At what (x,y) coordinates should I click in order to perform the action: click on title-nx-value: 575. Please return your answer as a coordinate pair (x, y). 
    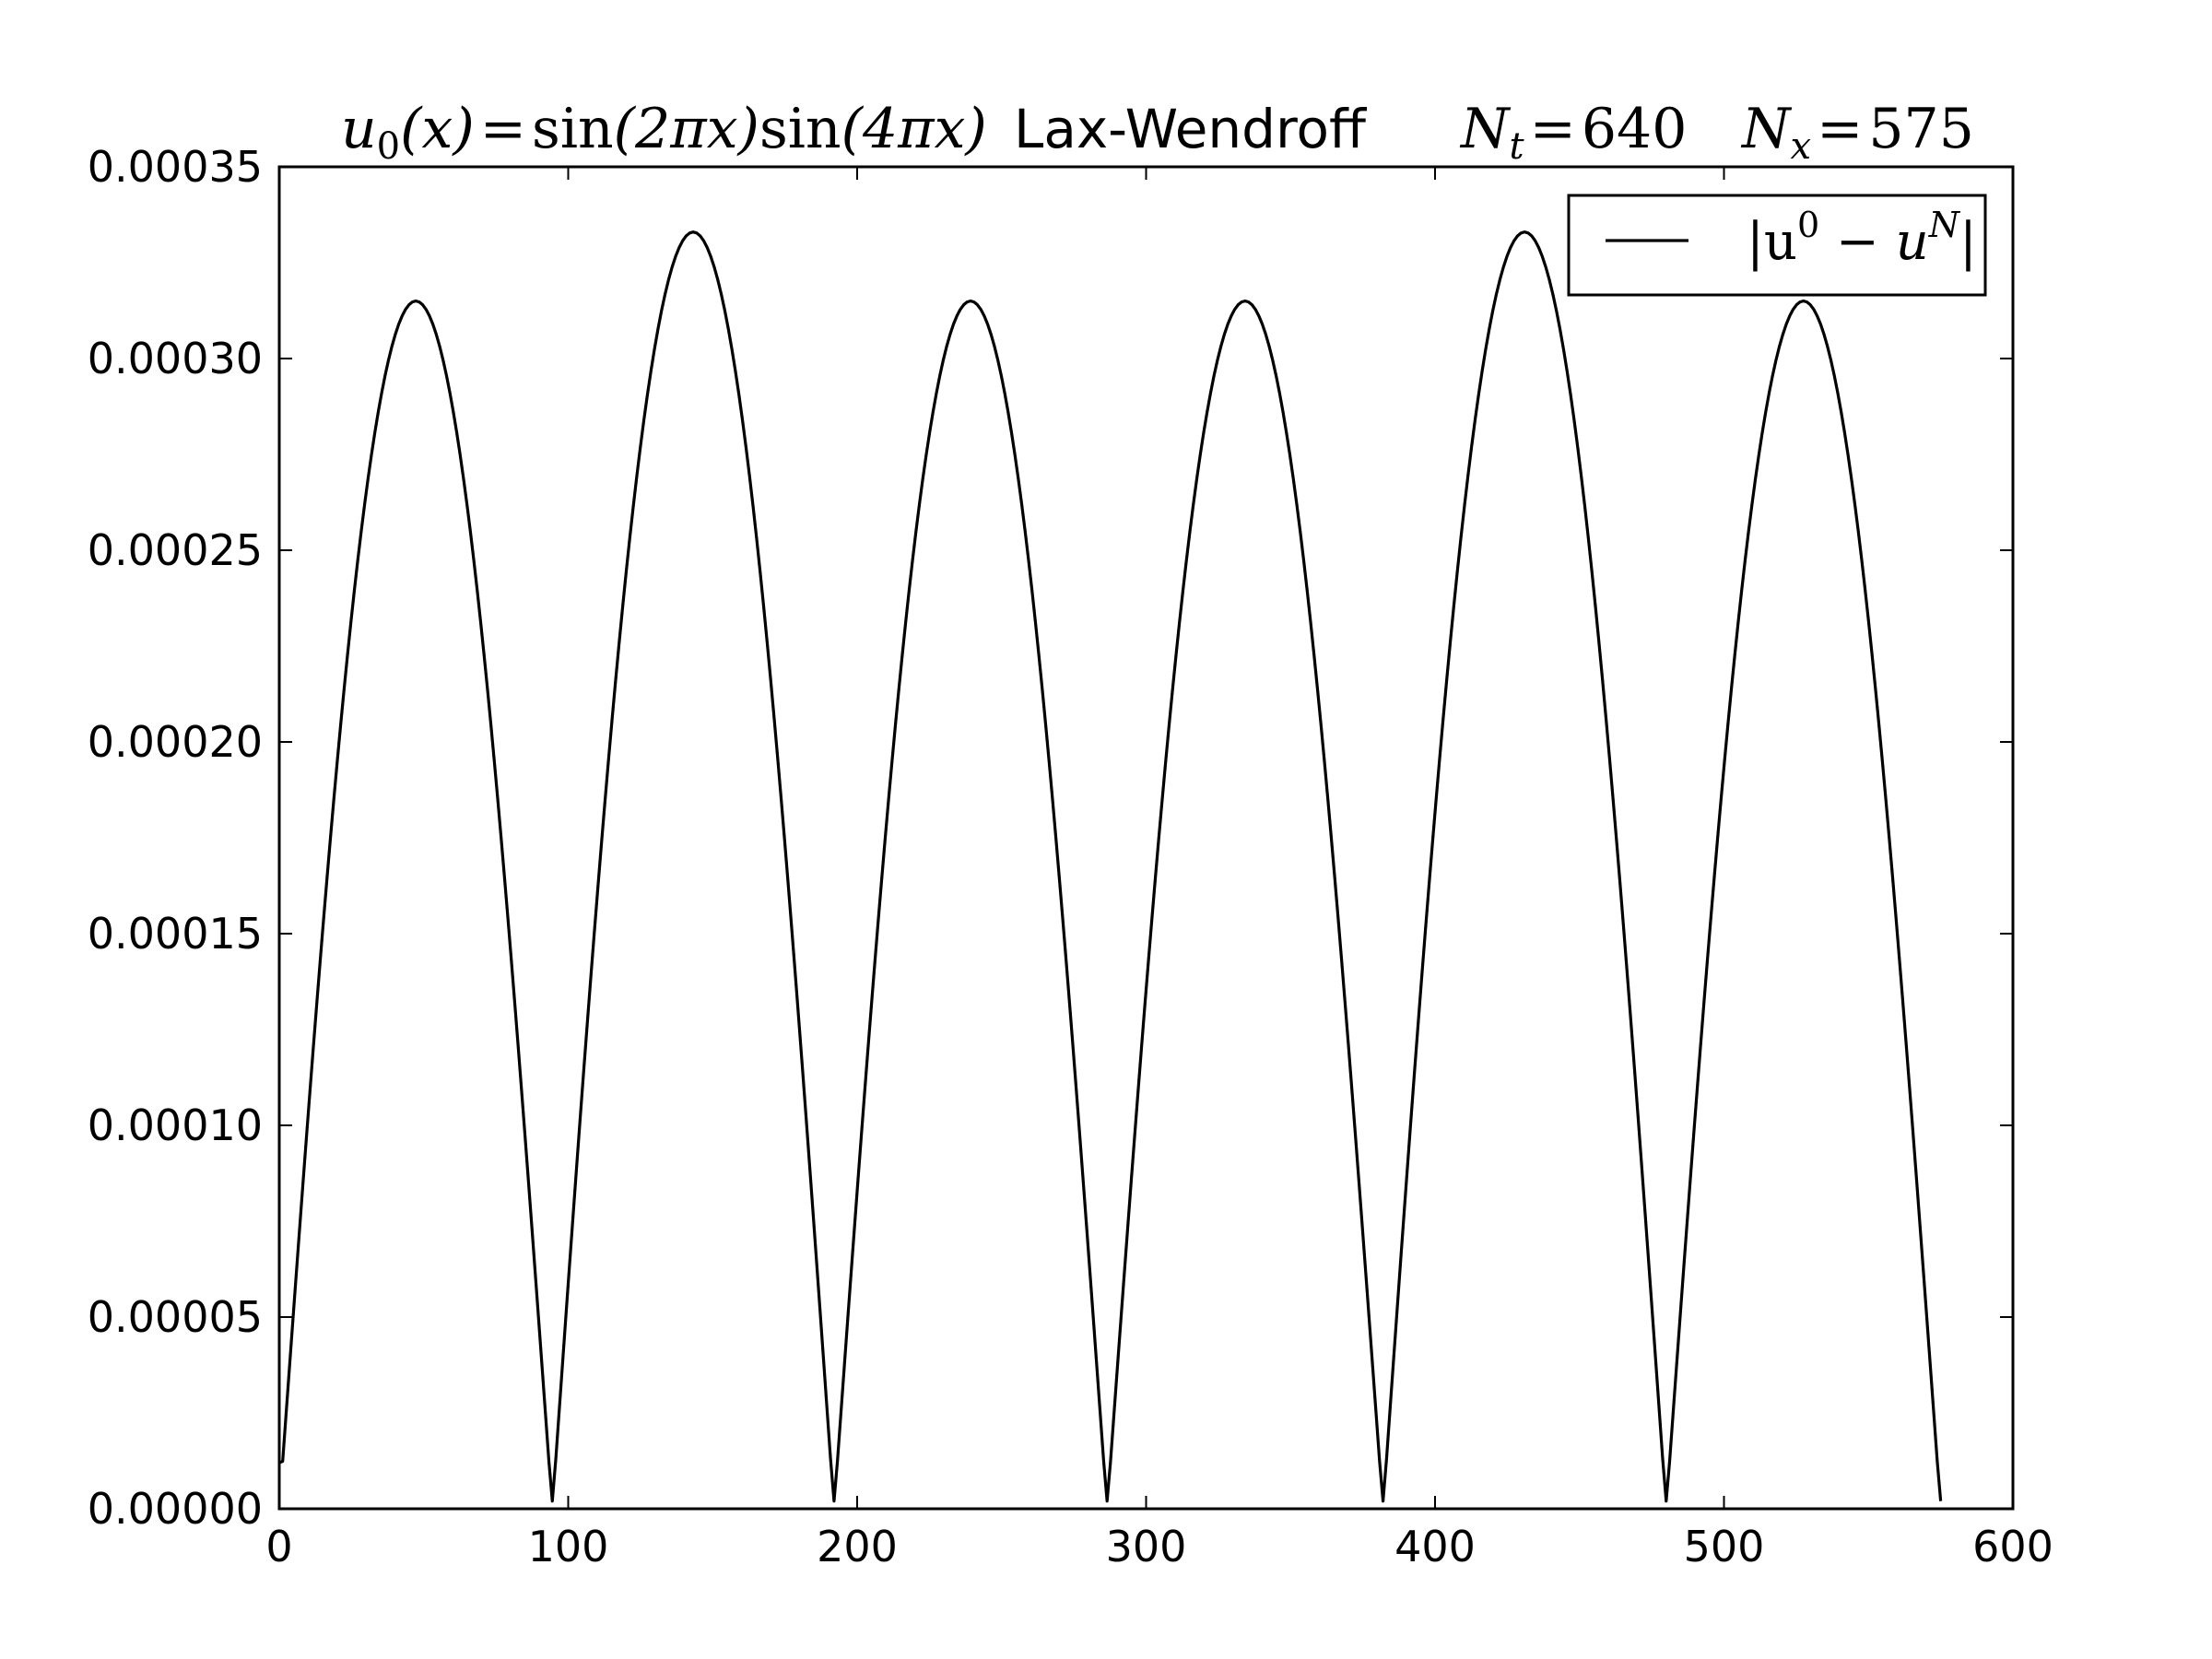
    Looking at the image, I should click on (1921, 129).